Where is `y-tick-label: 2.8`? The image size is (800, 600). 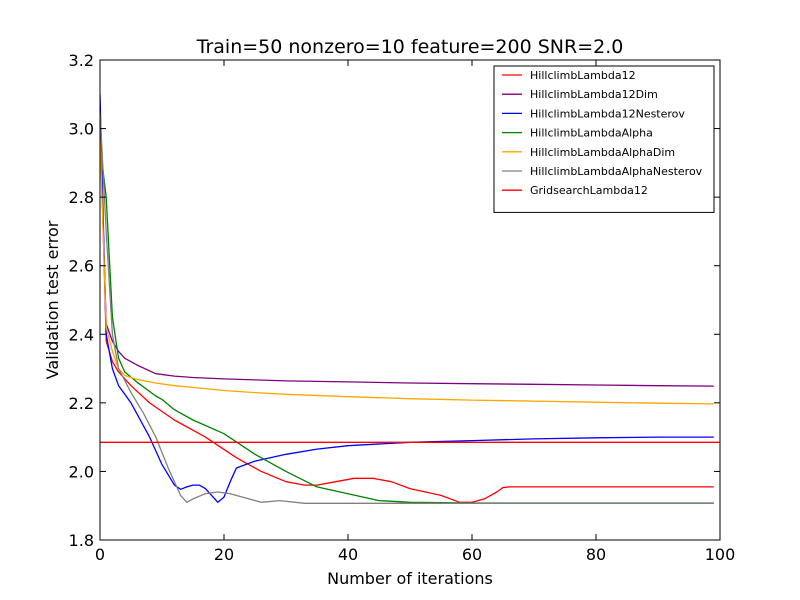 y-tick-label: 2.8 is located at coordinates (81, 197).